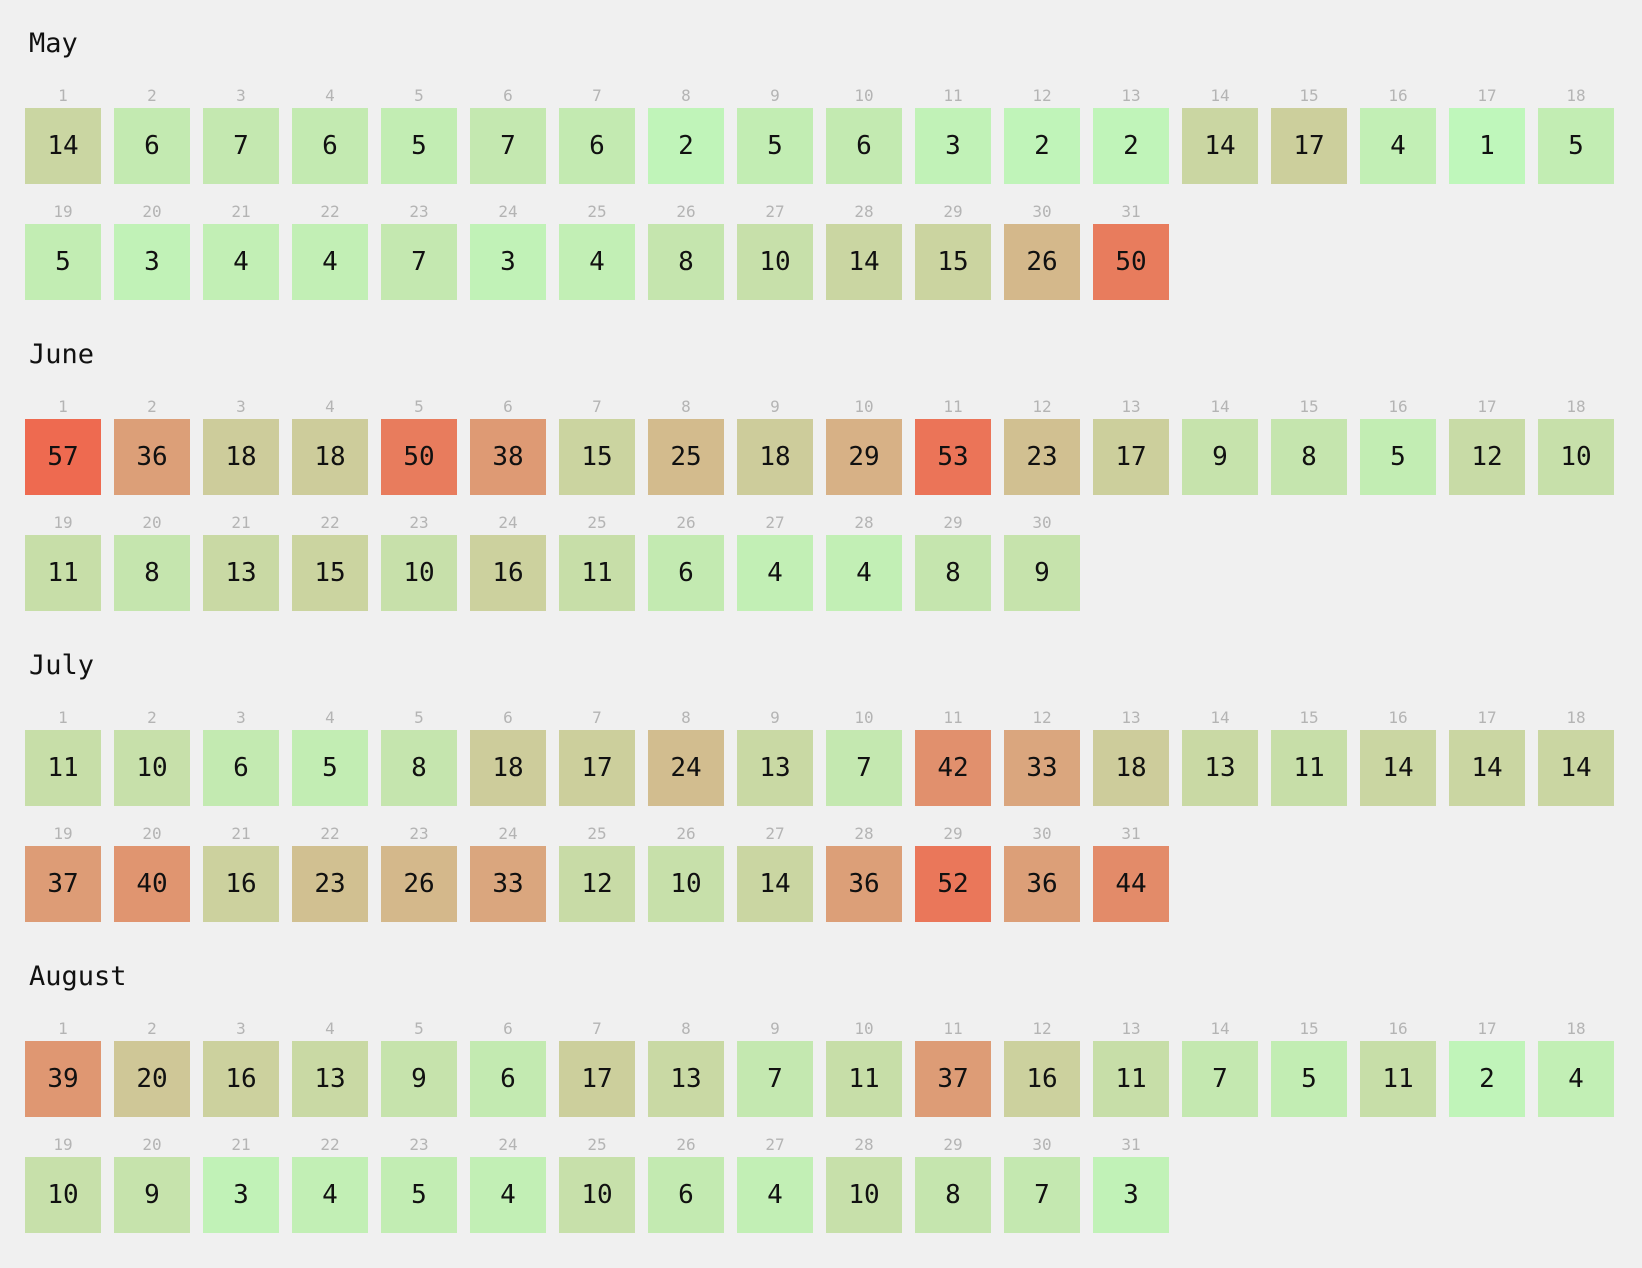  Describe the element at coordinates (63, 717) in the screenshot. I see `day-number-label: 1` at that location.